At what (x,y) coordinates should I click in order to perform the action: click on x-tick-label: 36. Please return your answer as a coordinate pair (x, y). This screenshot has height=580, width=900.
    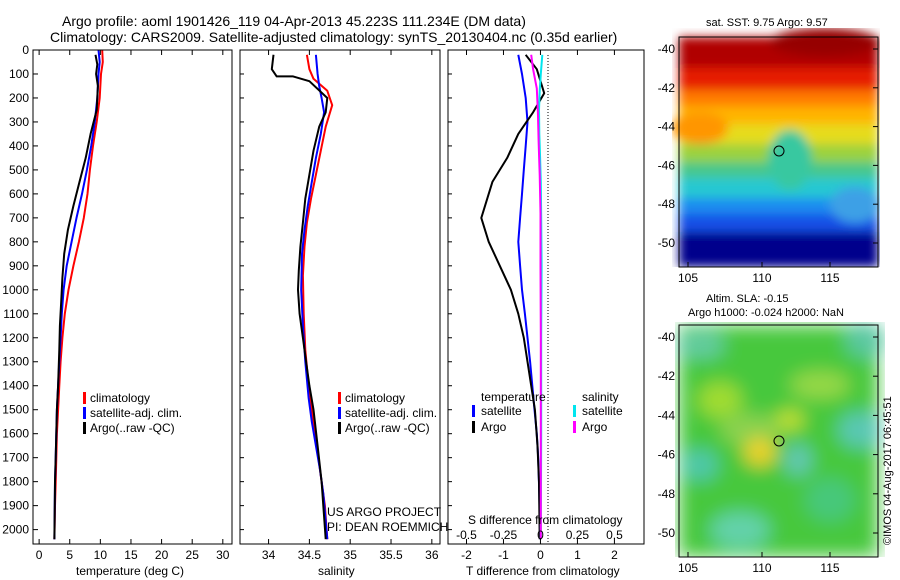
    Looking at the image, I should click on (432, 555).